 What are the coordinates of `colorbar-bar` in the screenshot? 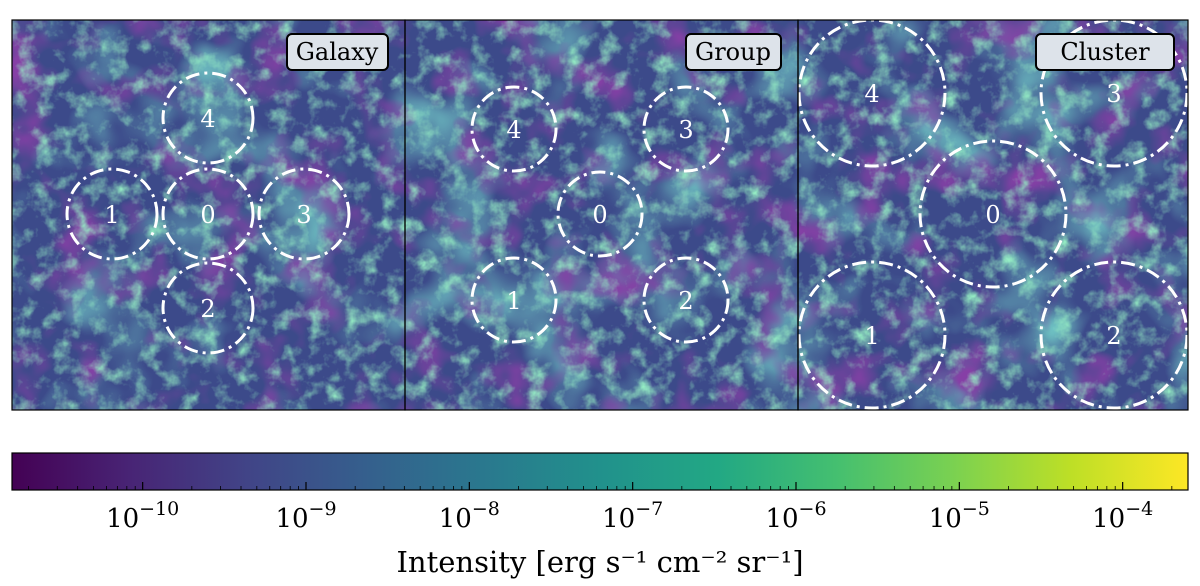 It's located at (600, 471).